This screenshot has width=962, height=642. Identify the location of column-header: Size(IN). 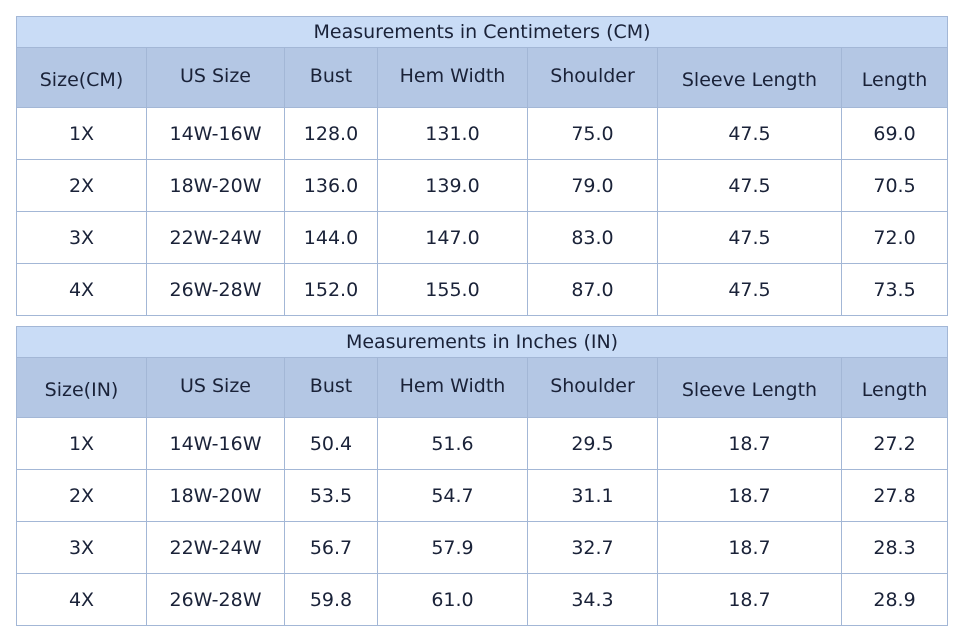
(81, 387).